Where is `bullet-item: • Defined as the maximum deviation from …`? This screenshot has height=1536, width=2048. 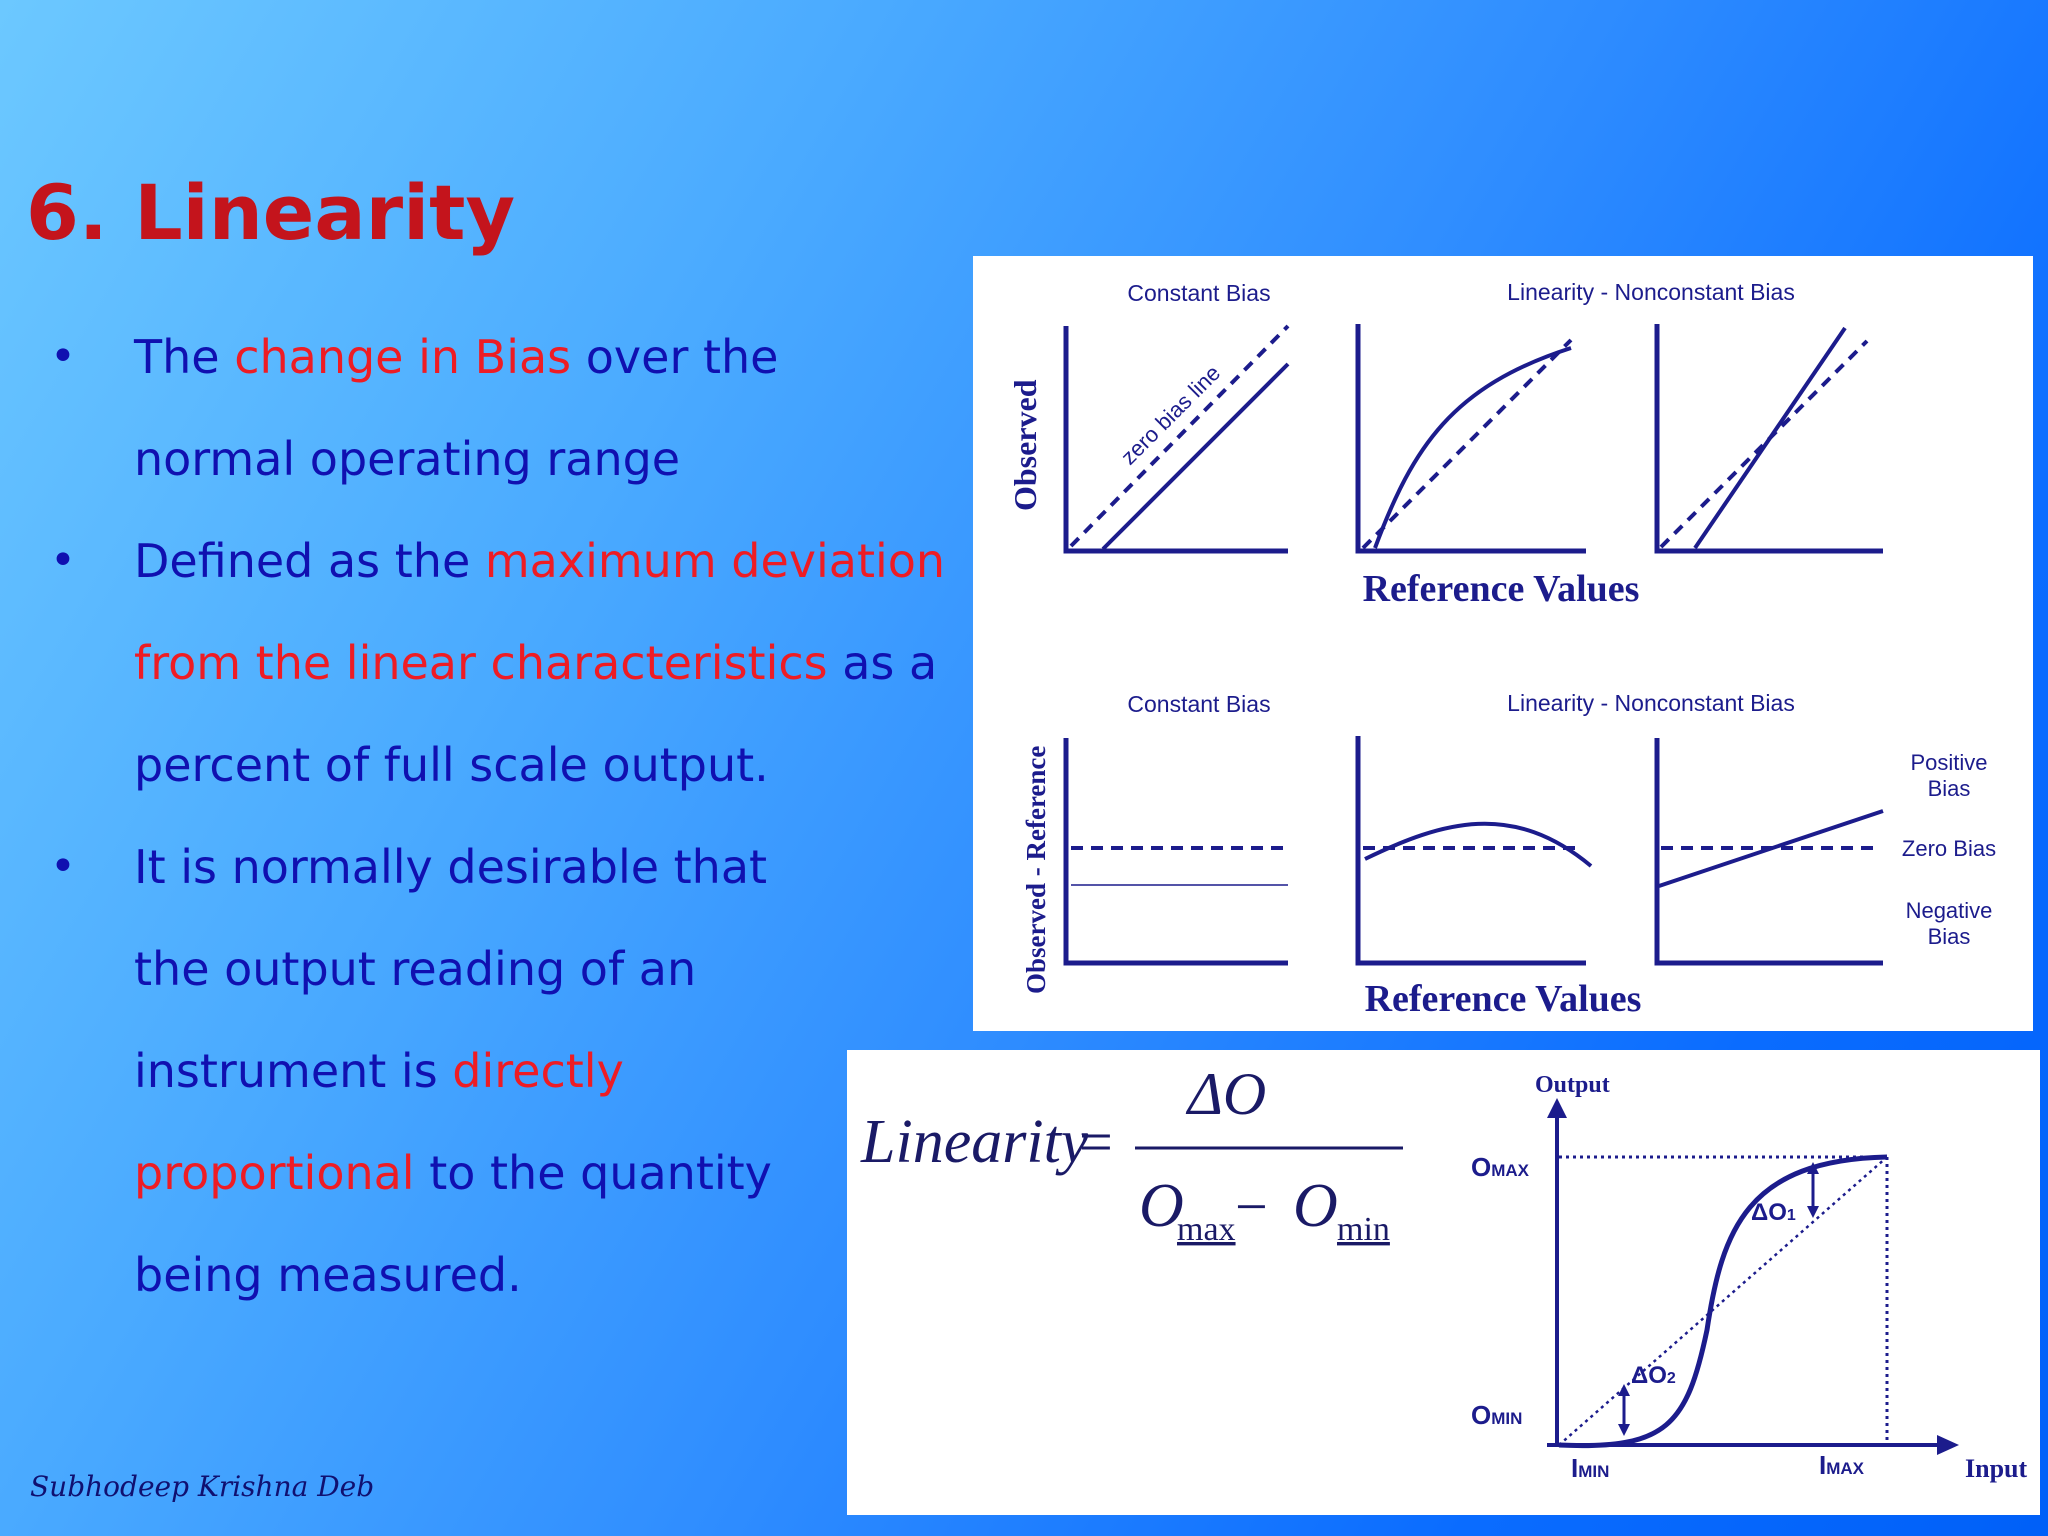 bullet-item: • Defined as the maximum deviation from … is located at coordinates (500, 663).